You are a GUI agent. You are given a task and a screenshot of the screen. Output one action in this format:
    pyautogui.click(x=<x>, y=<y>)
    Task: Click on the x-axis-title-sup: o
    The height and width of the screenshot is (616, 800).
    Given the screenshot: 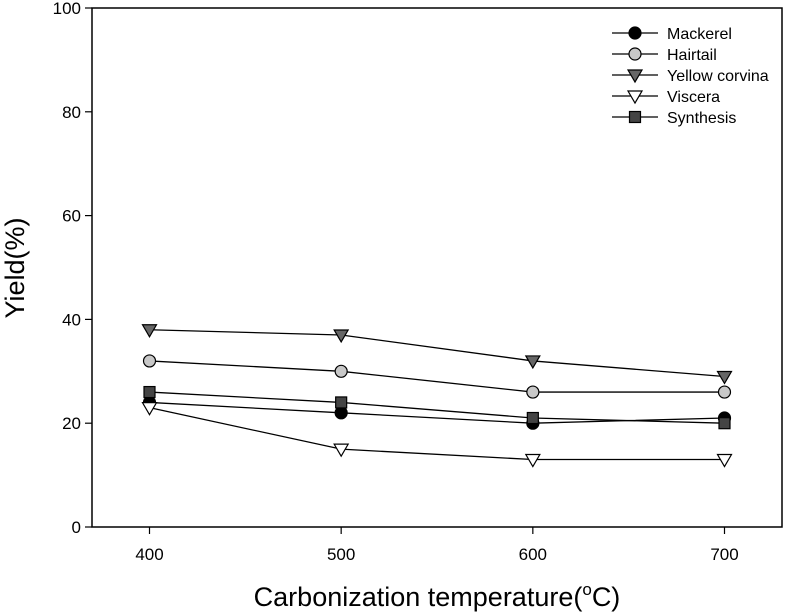 What is the action you would take?
    pyautogui.click(x=586, y=589)
    